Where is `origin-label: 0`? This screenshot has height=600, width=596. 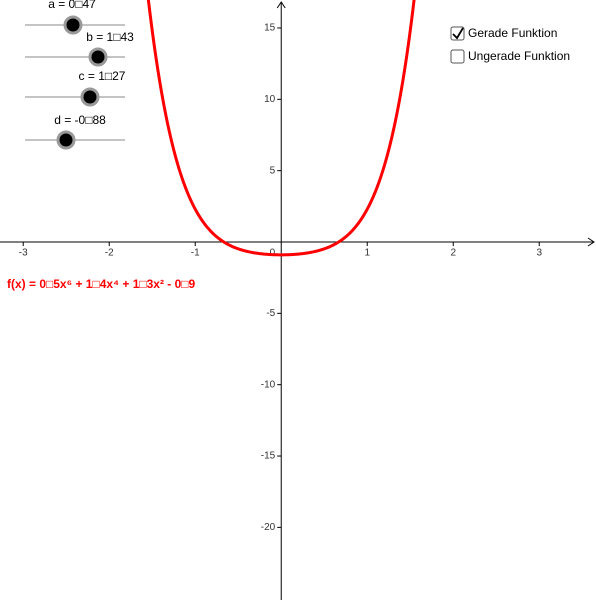 origin-label: 0 is located at coordinates (273, 253).